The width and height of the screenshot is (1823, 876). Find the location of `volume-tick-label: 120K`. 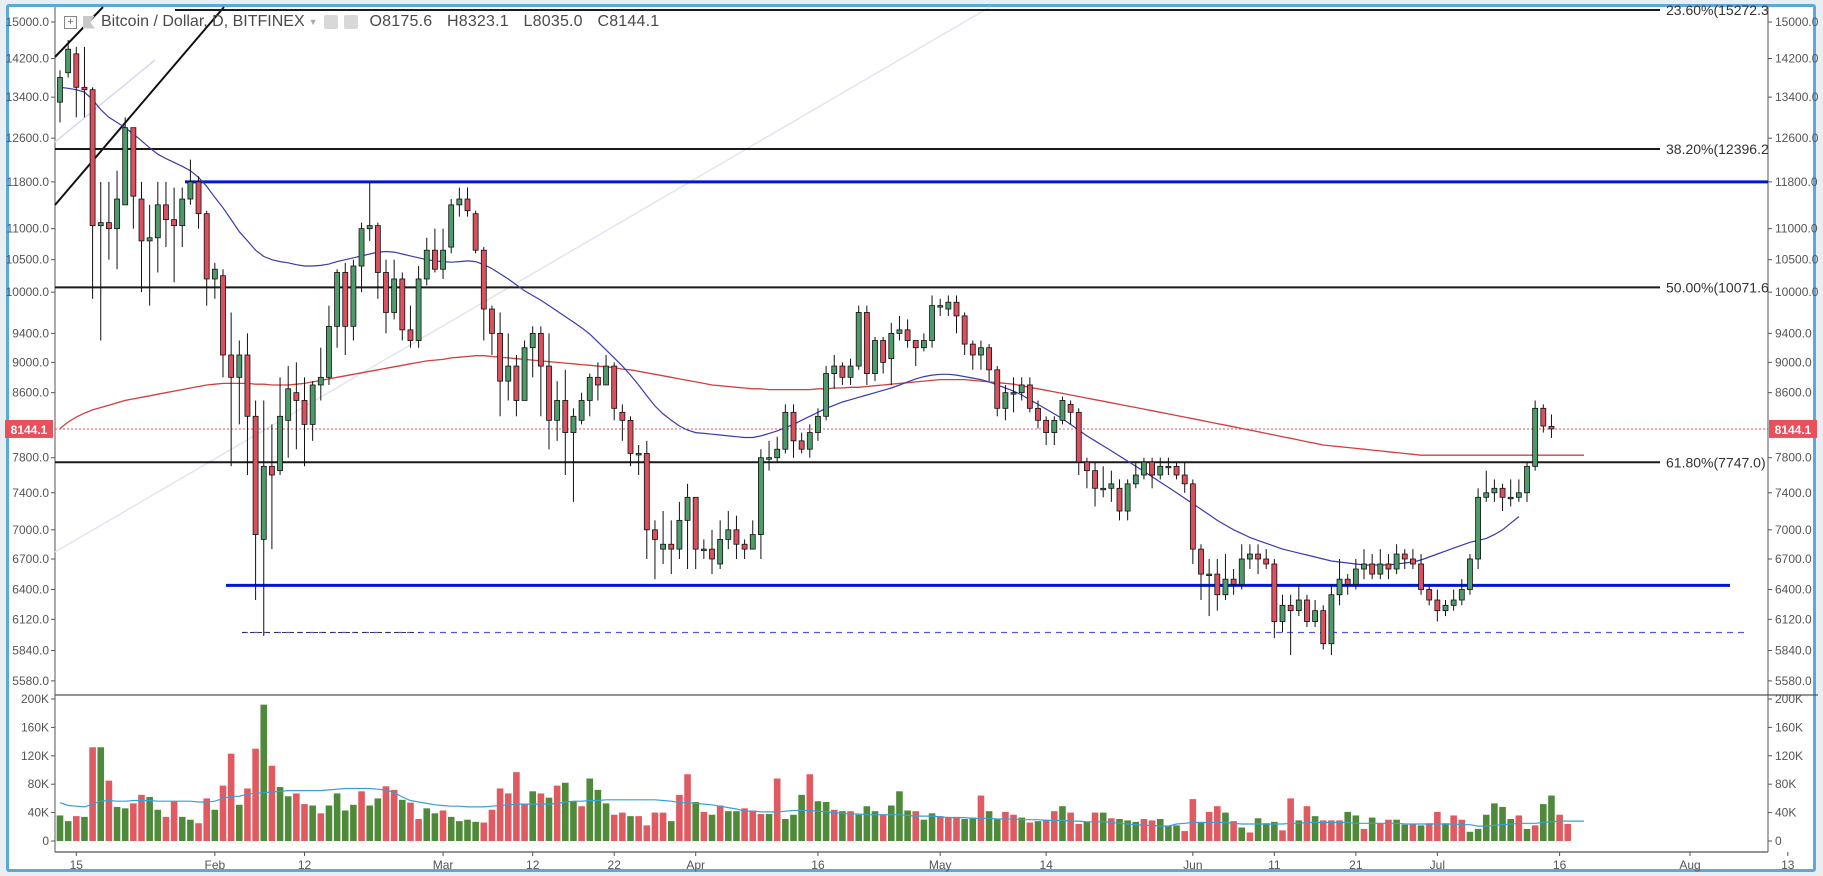

volume-tick-label: 120K is located at coordinates (35, 756).